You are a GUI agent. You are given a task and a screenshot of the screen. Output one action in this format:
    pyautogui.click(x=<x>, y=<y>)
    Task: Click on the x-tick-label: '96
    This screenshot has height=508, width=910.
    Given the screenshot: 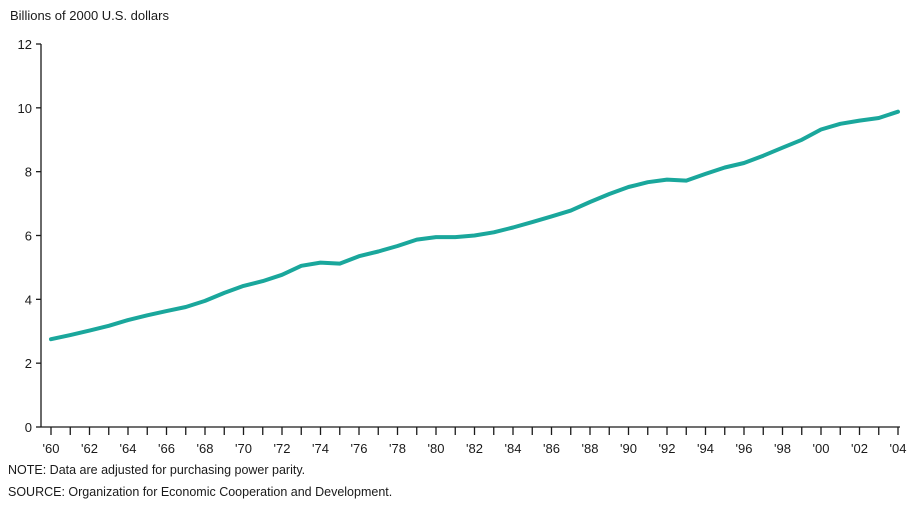 What is the action you would take?
    pyautogui.click(x=744, y=448)
    